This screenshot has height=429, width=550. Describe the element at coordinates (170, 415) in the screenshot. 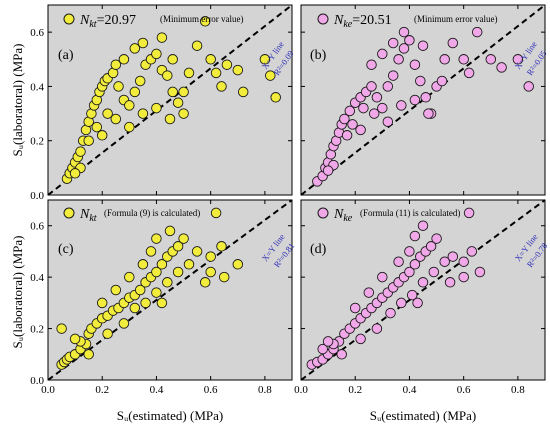

I see `x-axis-title-left: Sᵤ(estimated) (MPa)` at that location.